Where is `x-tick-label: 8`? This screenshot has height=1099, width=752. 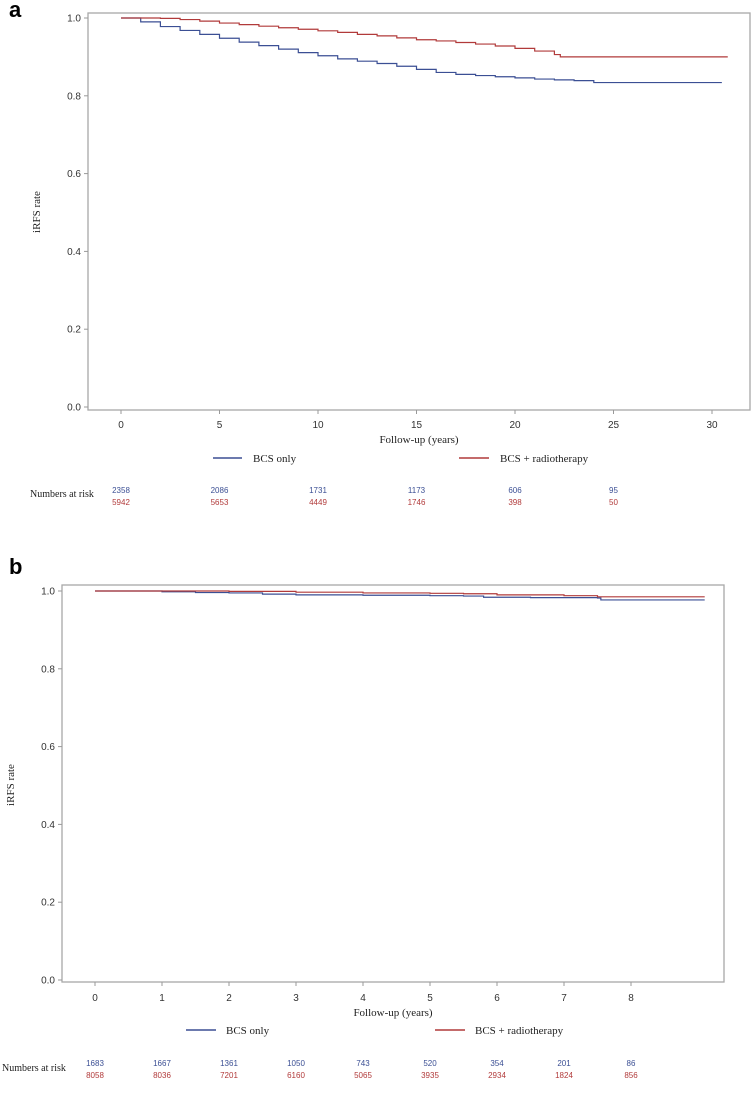
x-tick-label: 8 is located at coordinates (631, 998).